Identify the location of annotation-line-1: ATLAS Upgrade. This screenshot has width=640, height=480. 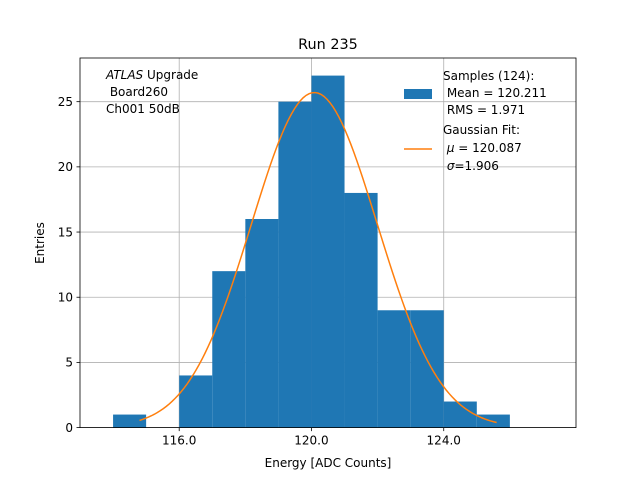
(151, 75).